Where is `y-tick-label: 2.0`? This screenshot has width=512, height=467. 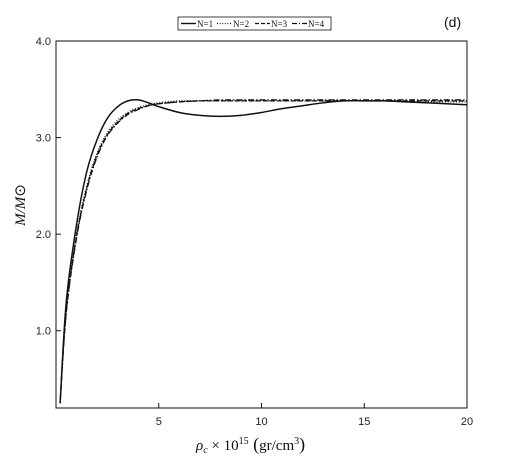 y-tick-label: 2.0 is located at coordinates (43, 235).